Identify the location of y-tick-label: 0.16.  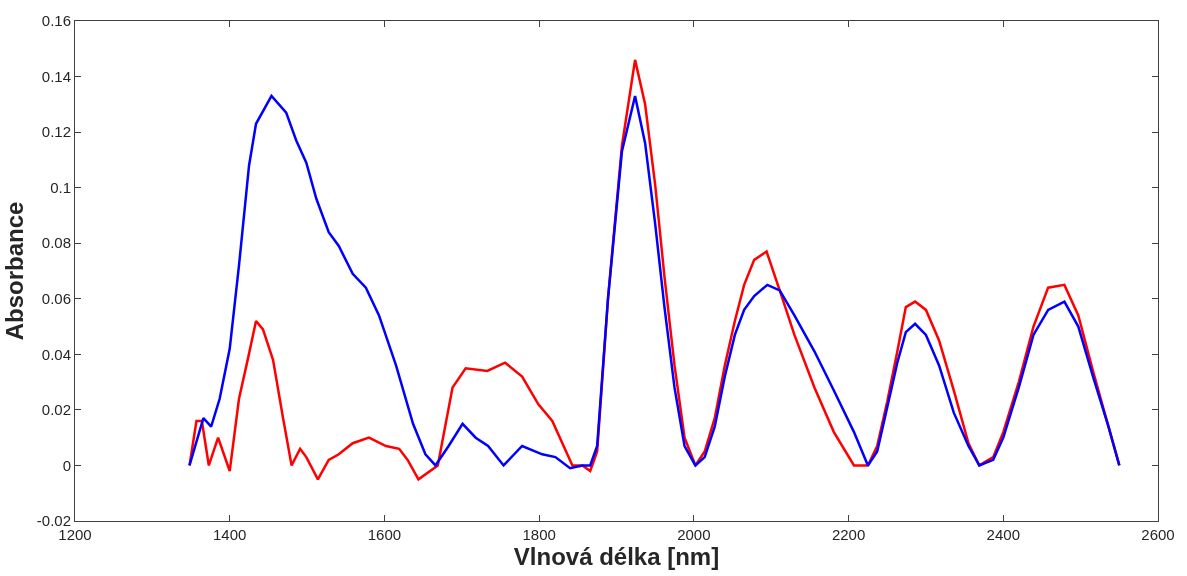
(56, 21).